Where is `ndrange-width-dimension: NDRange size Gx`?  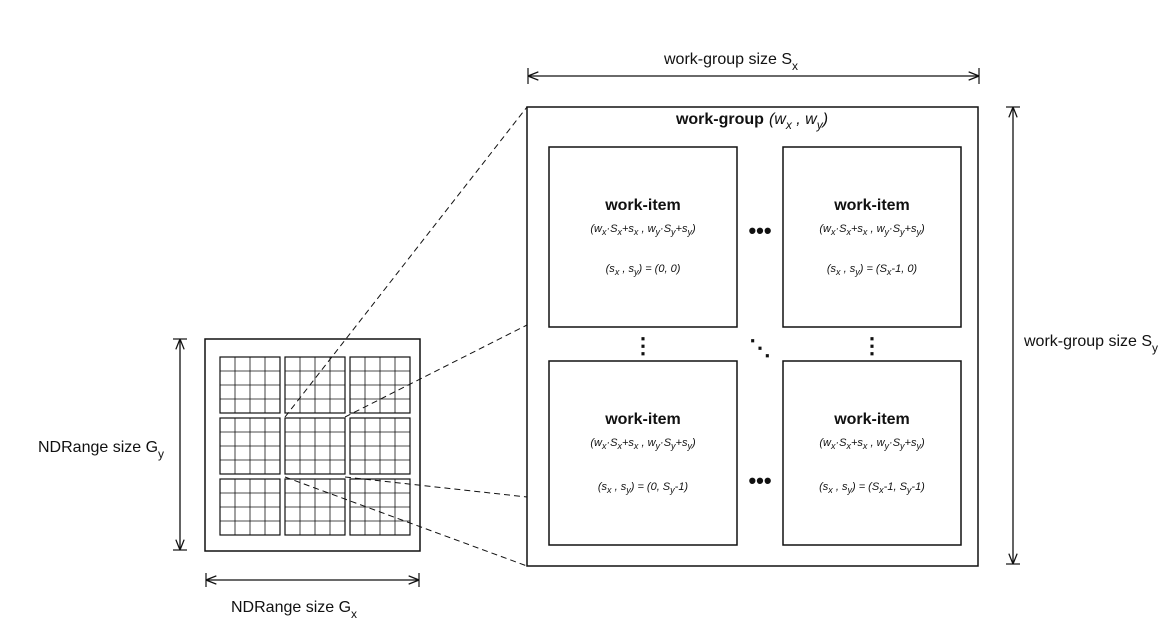 ndrange-width-dimension: NDRange size Gx is located at coordinates (312, 597).